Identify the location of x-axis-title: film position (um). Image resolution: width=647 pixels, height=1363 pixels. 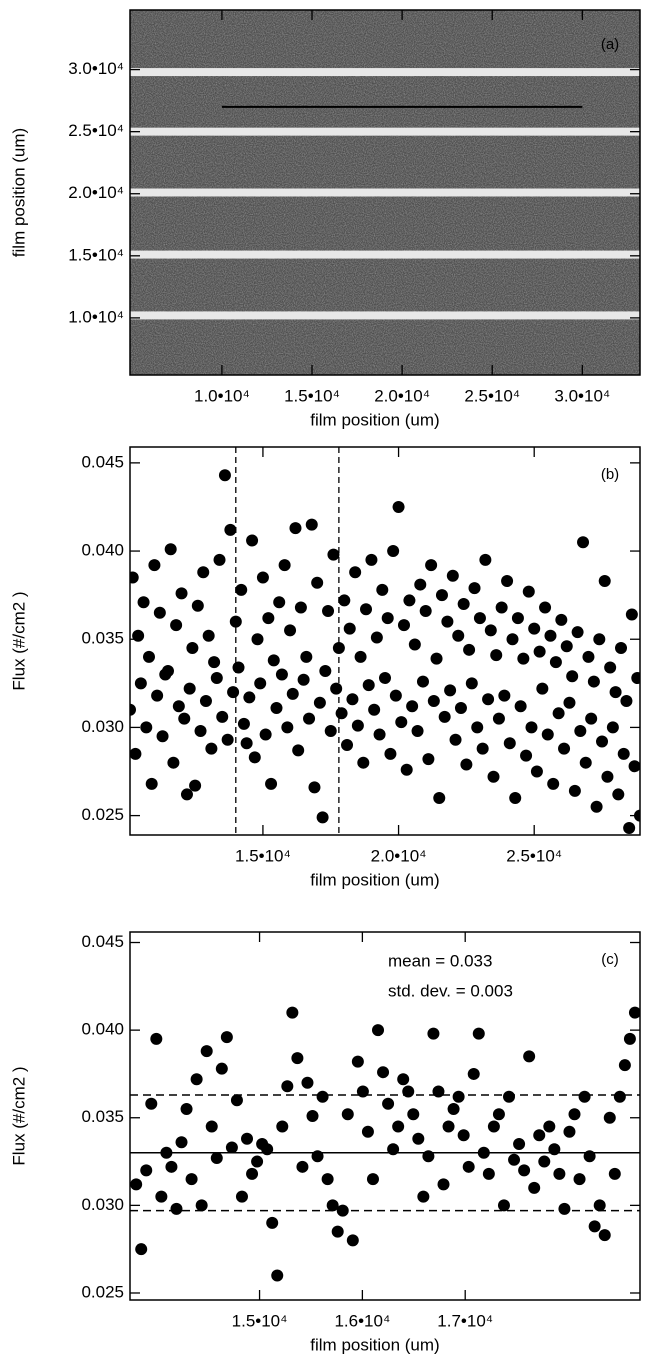
(374, 419).